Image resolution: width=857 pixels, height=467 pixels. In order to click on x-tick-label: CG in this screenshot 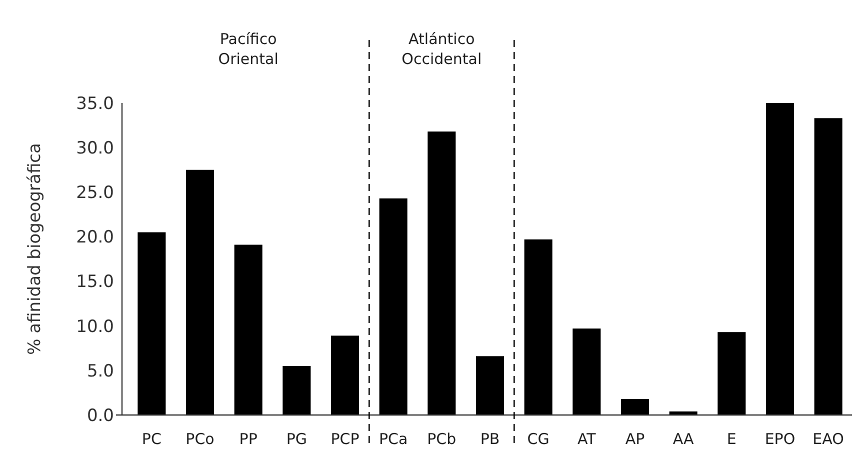, I will do `click(538, 439)`.